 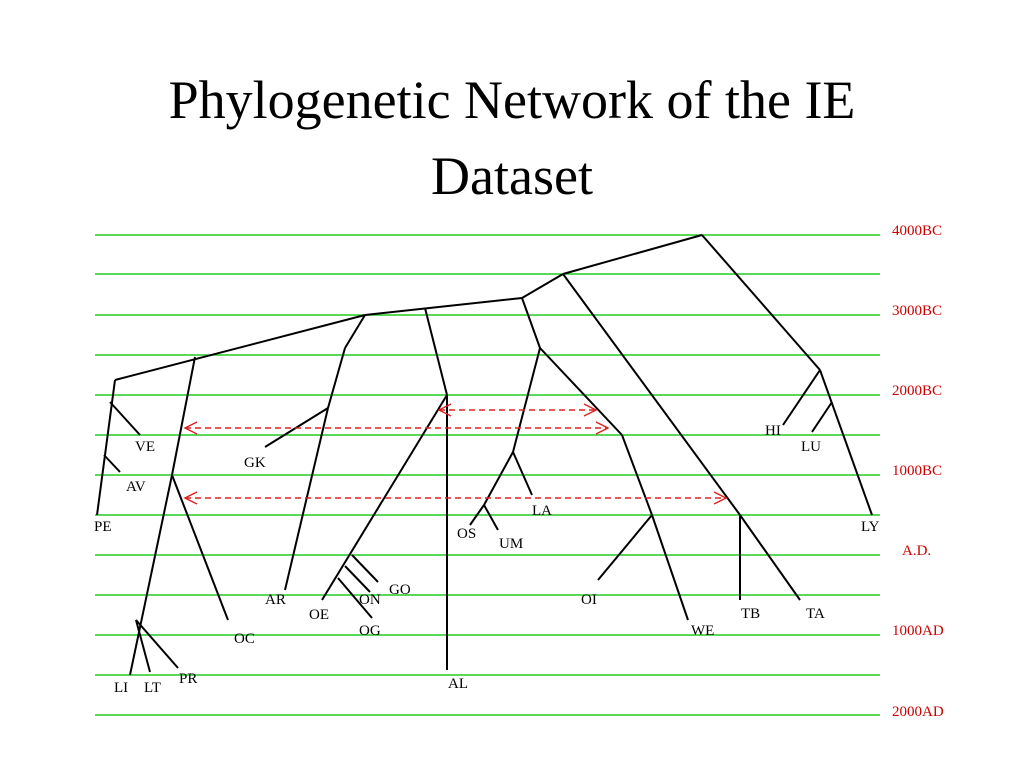 What do you see at coordinates (916, 551) in the screenshot?
I see `time-label: A.D.` at bounding box center [916, 551].